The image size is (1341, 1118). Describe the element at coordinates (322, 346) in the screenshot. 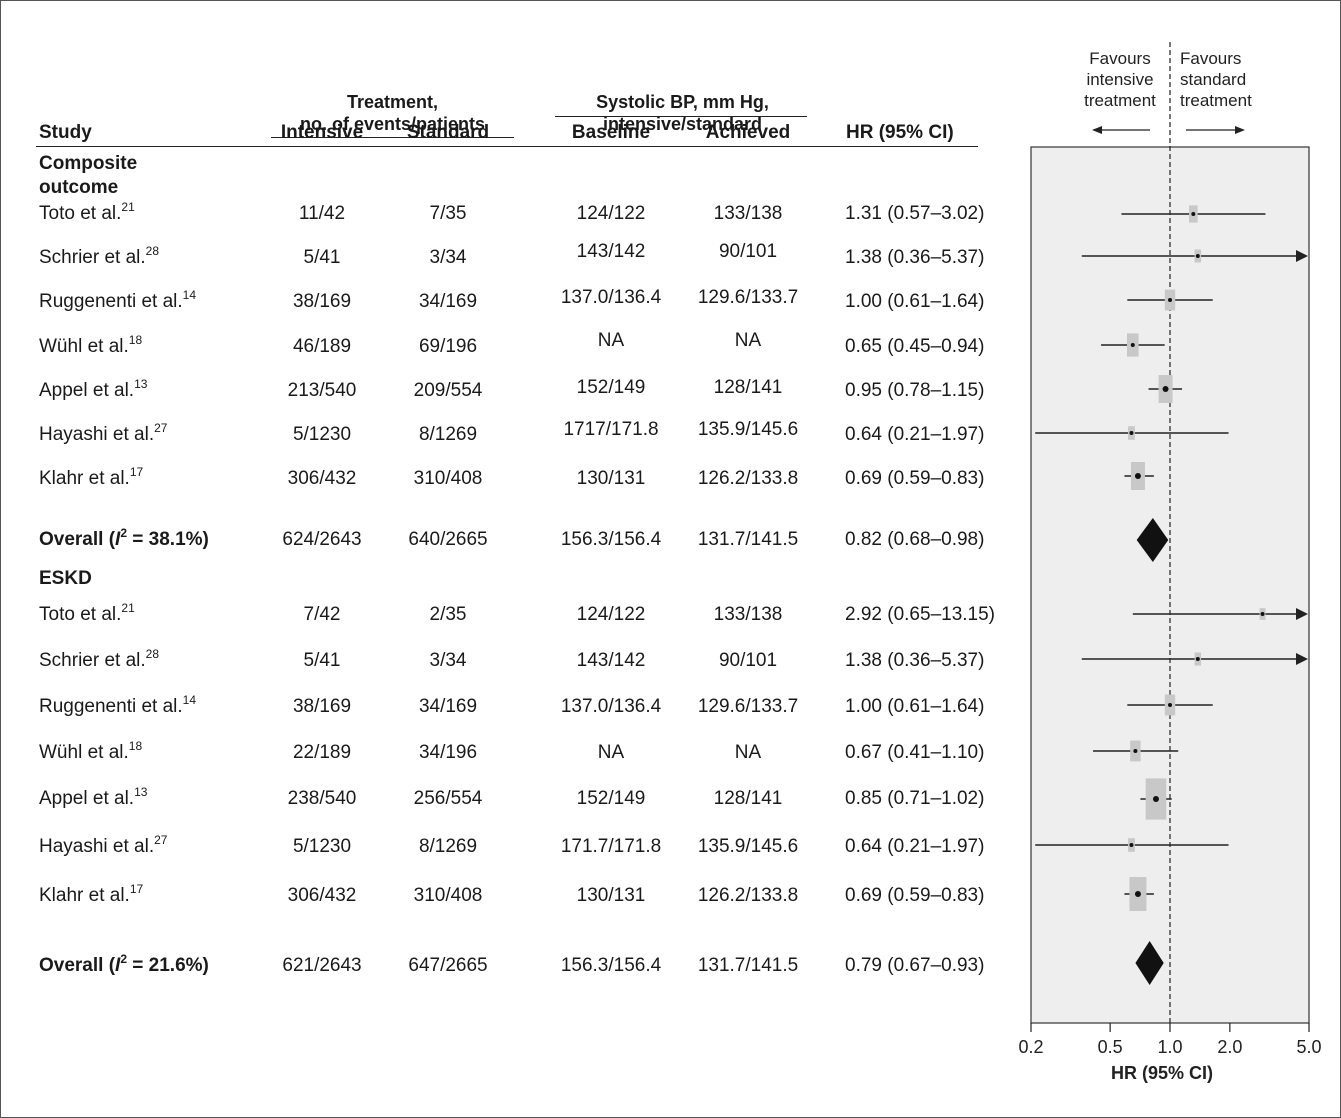

I see `intensive-events: 46/189` at that location.